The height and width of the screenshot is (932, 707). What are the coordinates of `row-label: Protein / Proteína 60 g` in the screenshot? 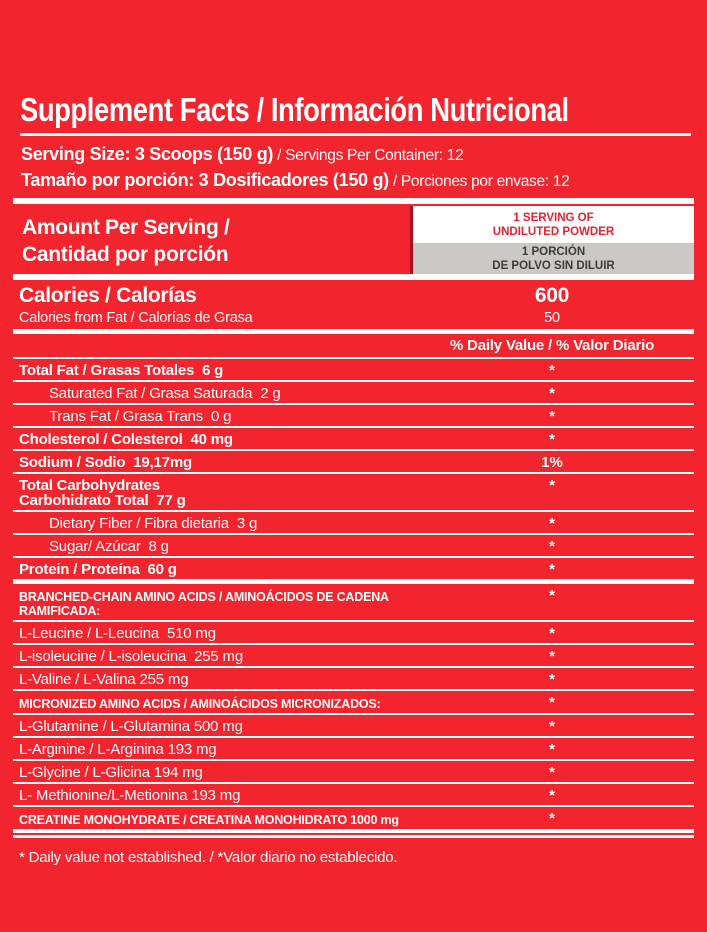 It's located at (98, 570).